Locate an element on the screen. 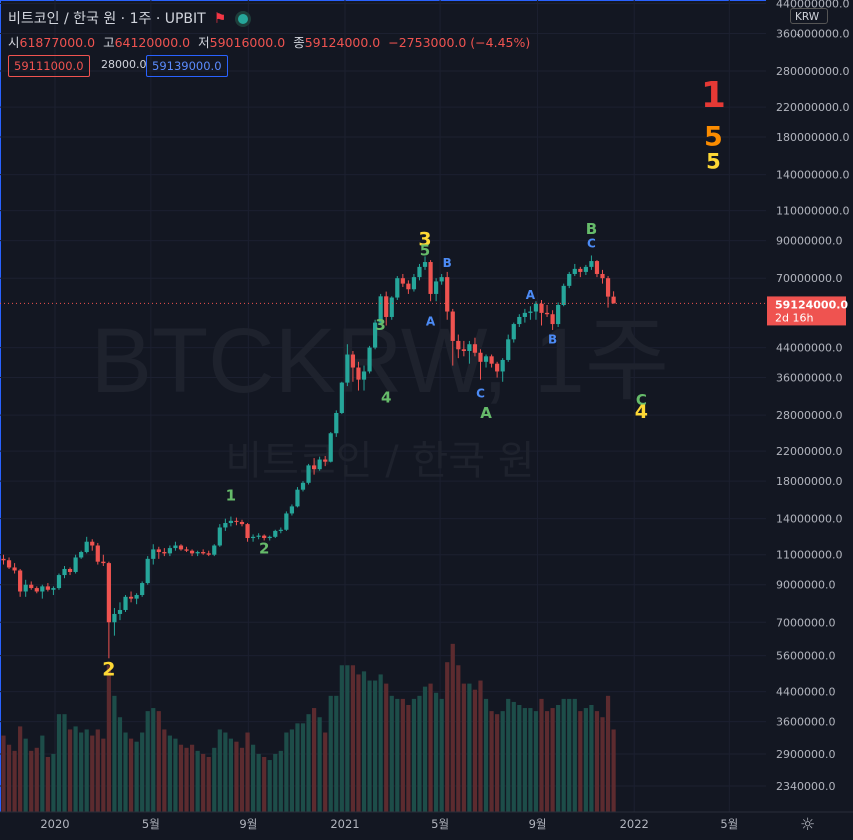 Image resolution: width=853 pixels, height=840 pixels. symbol-header: 비트코인 / 한국 원 · 1주 · UPBIT ⚑ is located at coordinates (128, 18).